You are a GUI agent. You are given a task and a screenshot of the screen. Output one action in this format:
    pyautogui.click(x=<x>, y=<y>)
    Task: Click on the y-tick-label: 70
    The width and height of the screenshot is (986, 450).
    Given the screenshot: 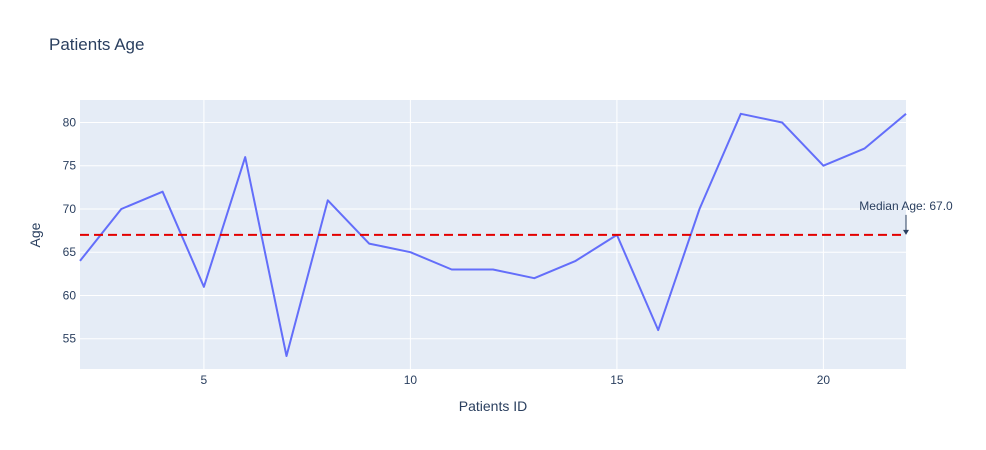 What is the action you would take?
    pyautogui.click(x=70, y=209)
    